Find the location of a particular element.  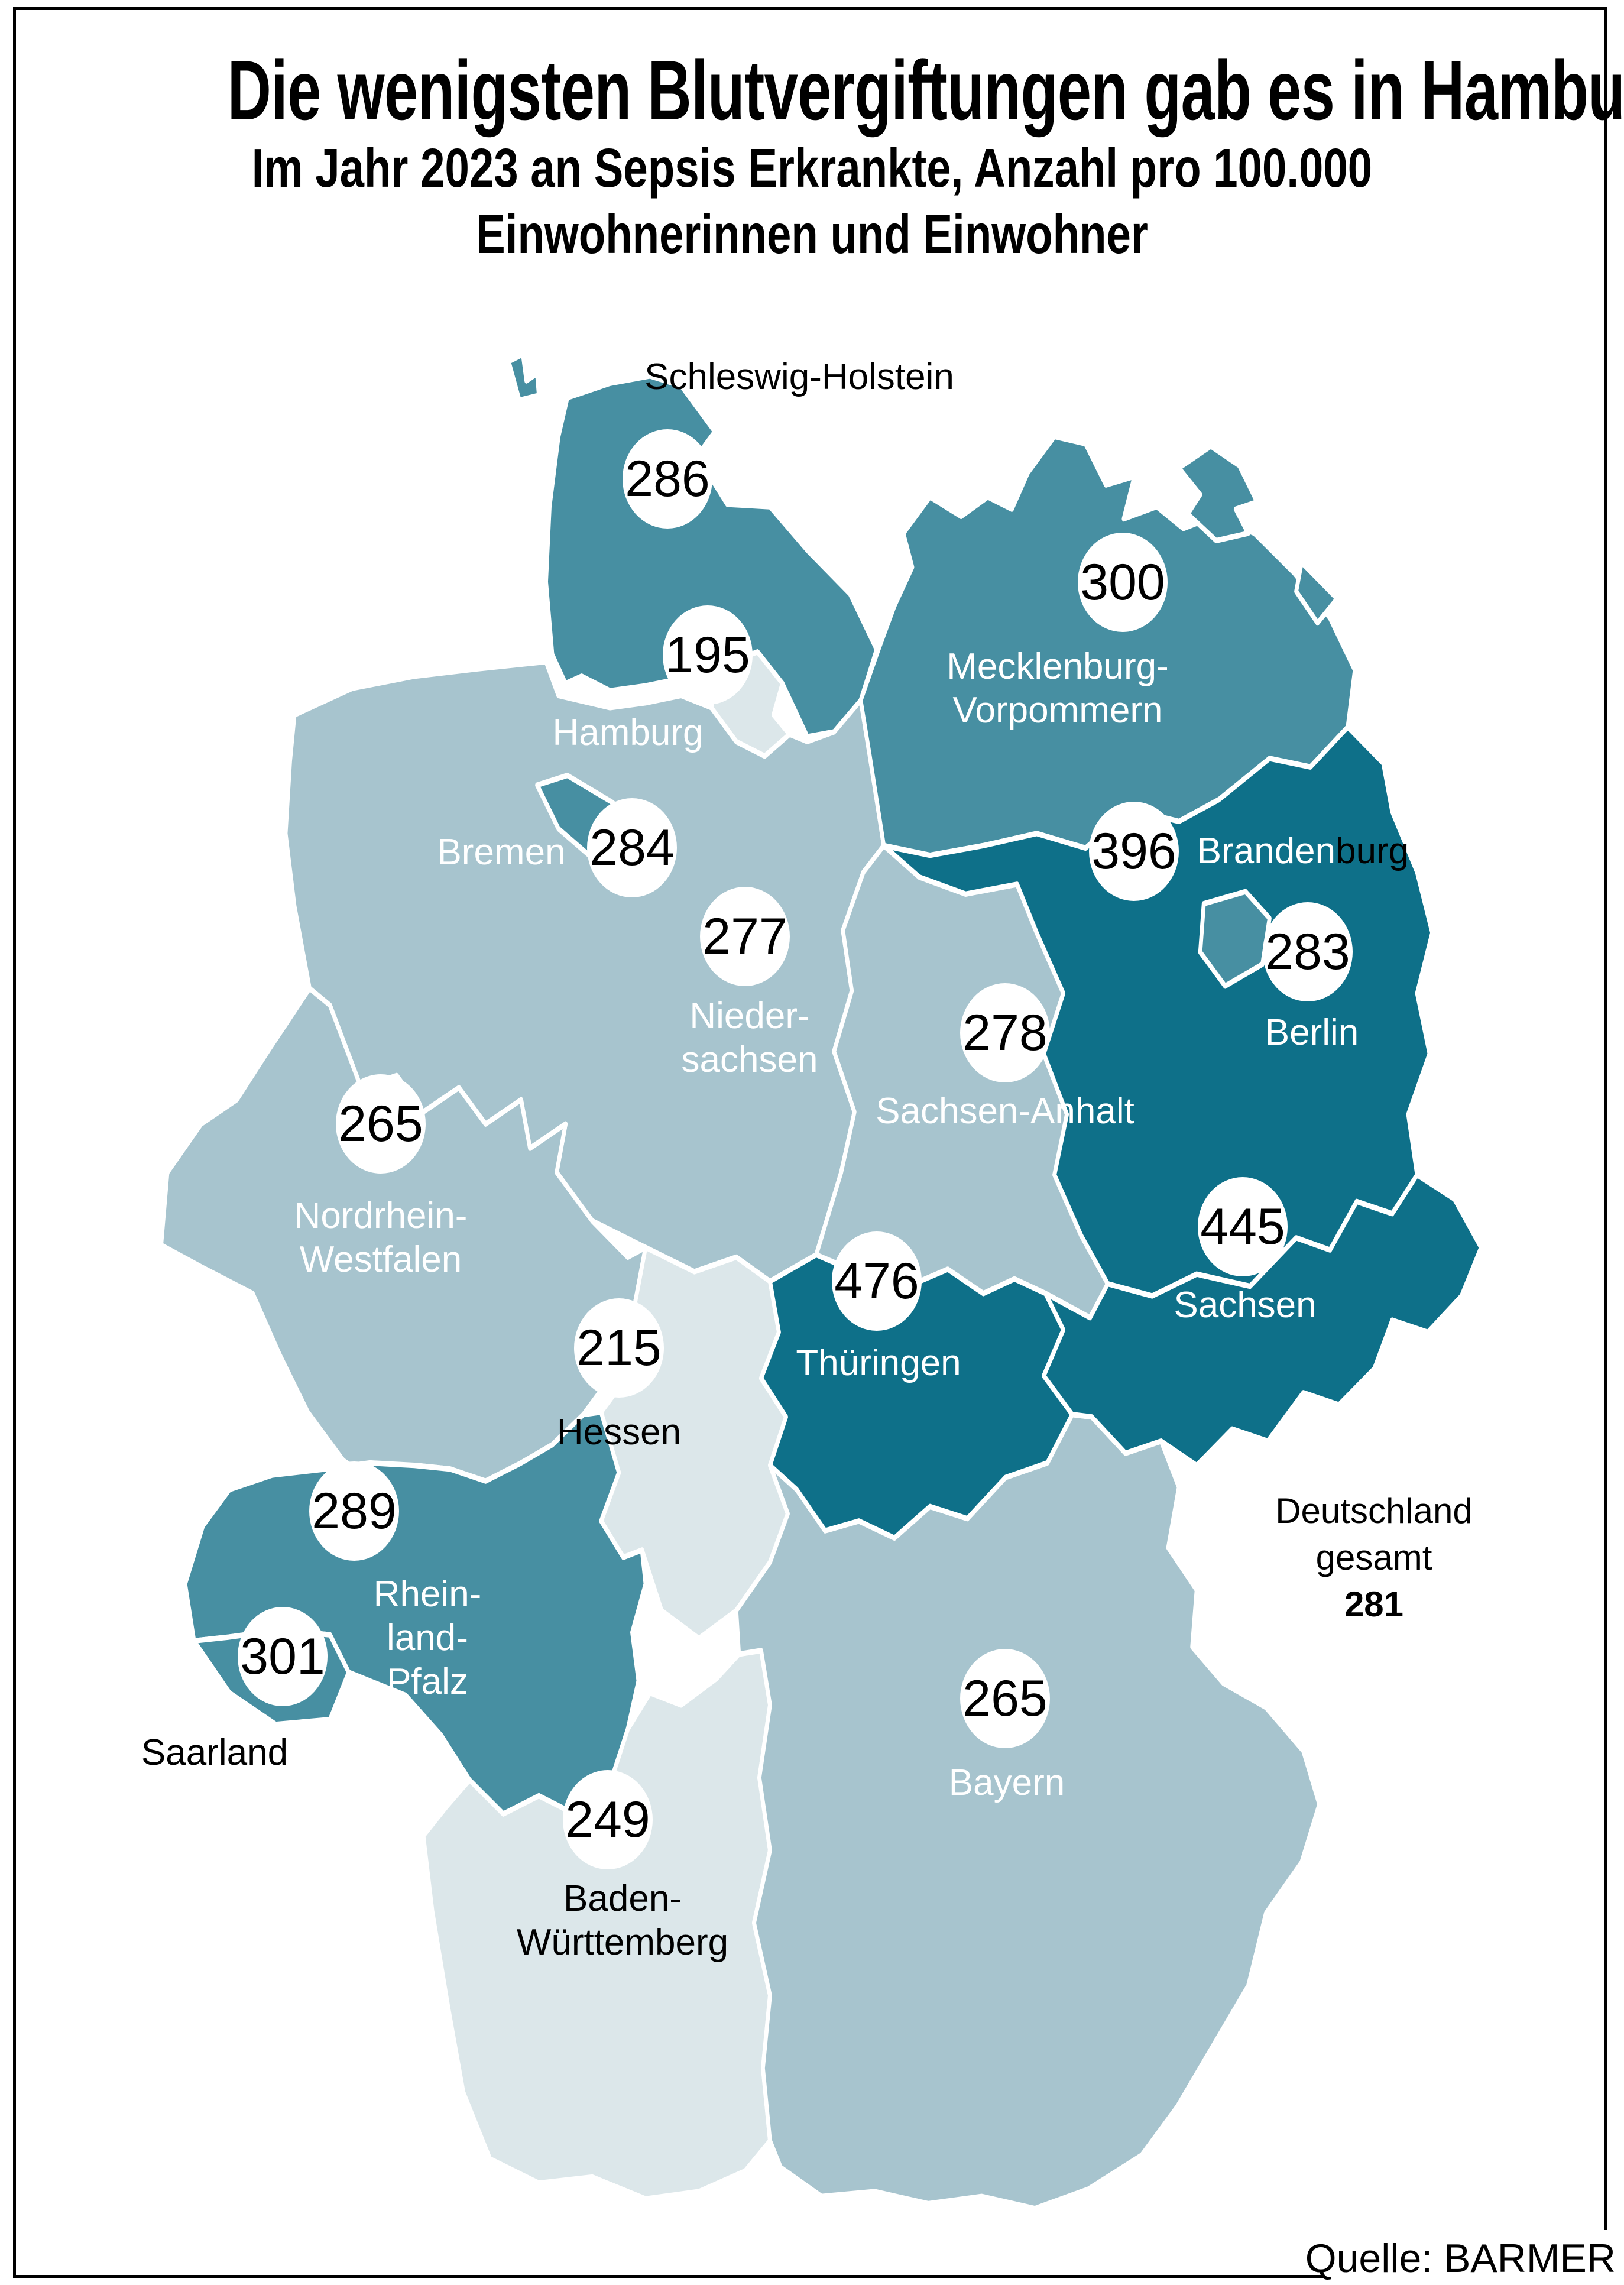

value-badge-ni: 277 is located at coordinates (745, 936).